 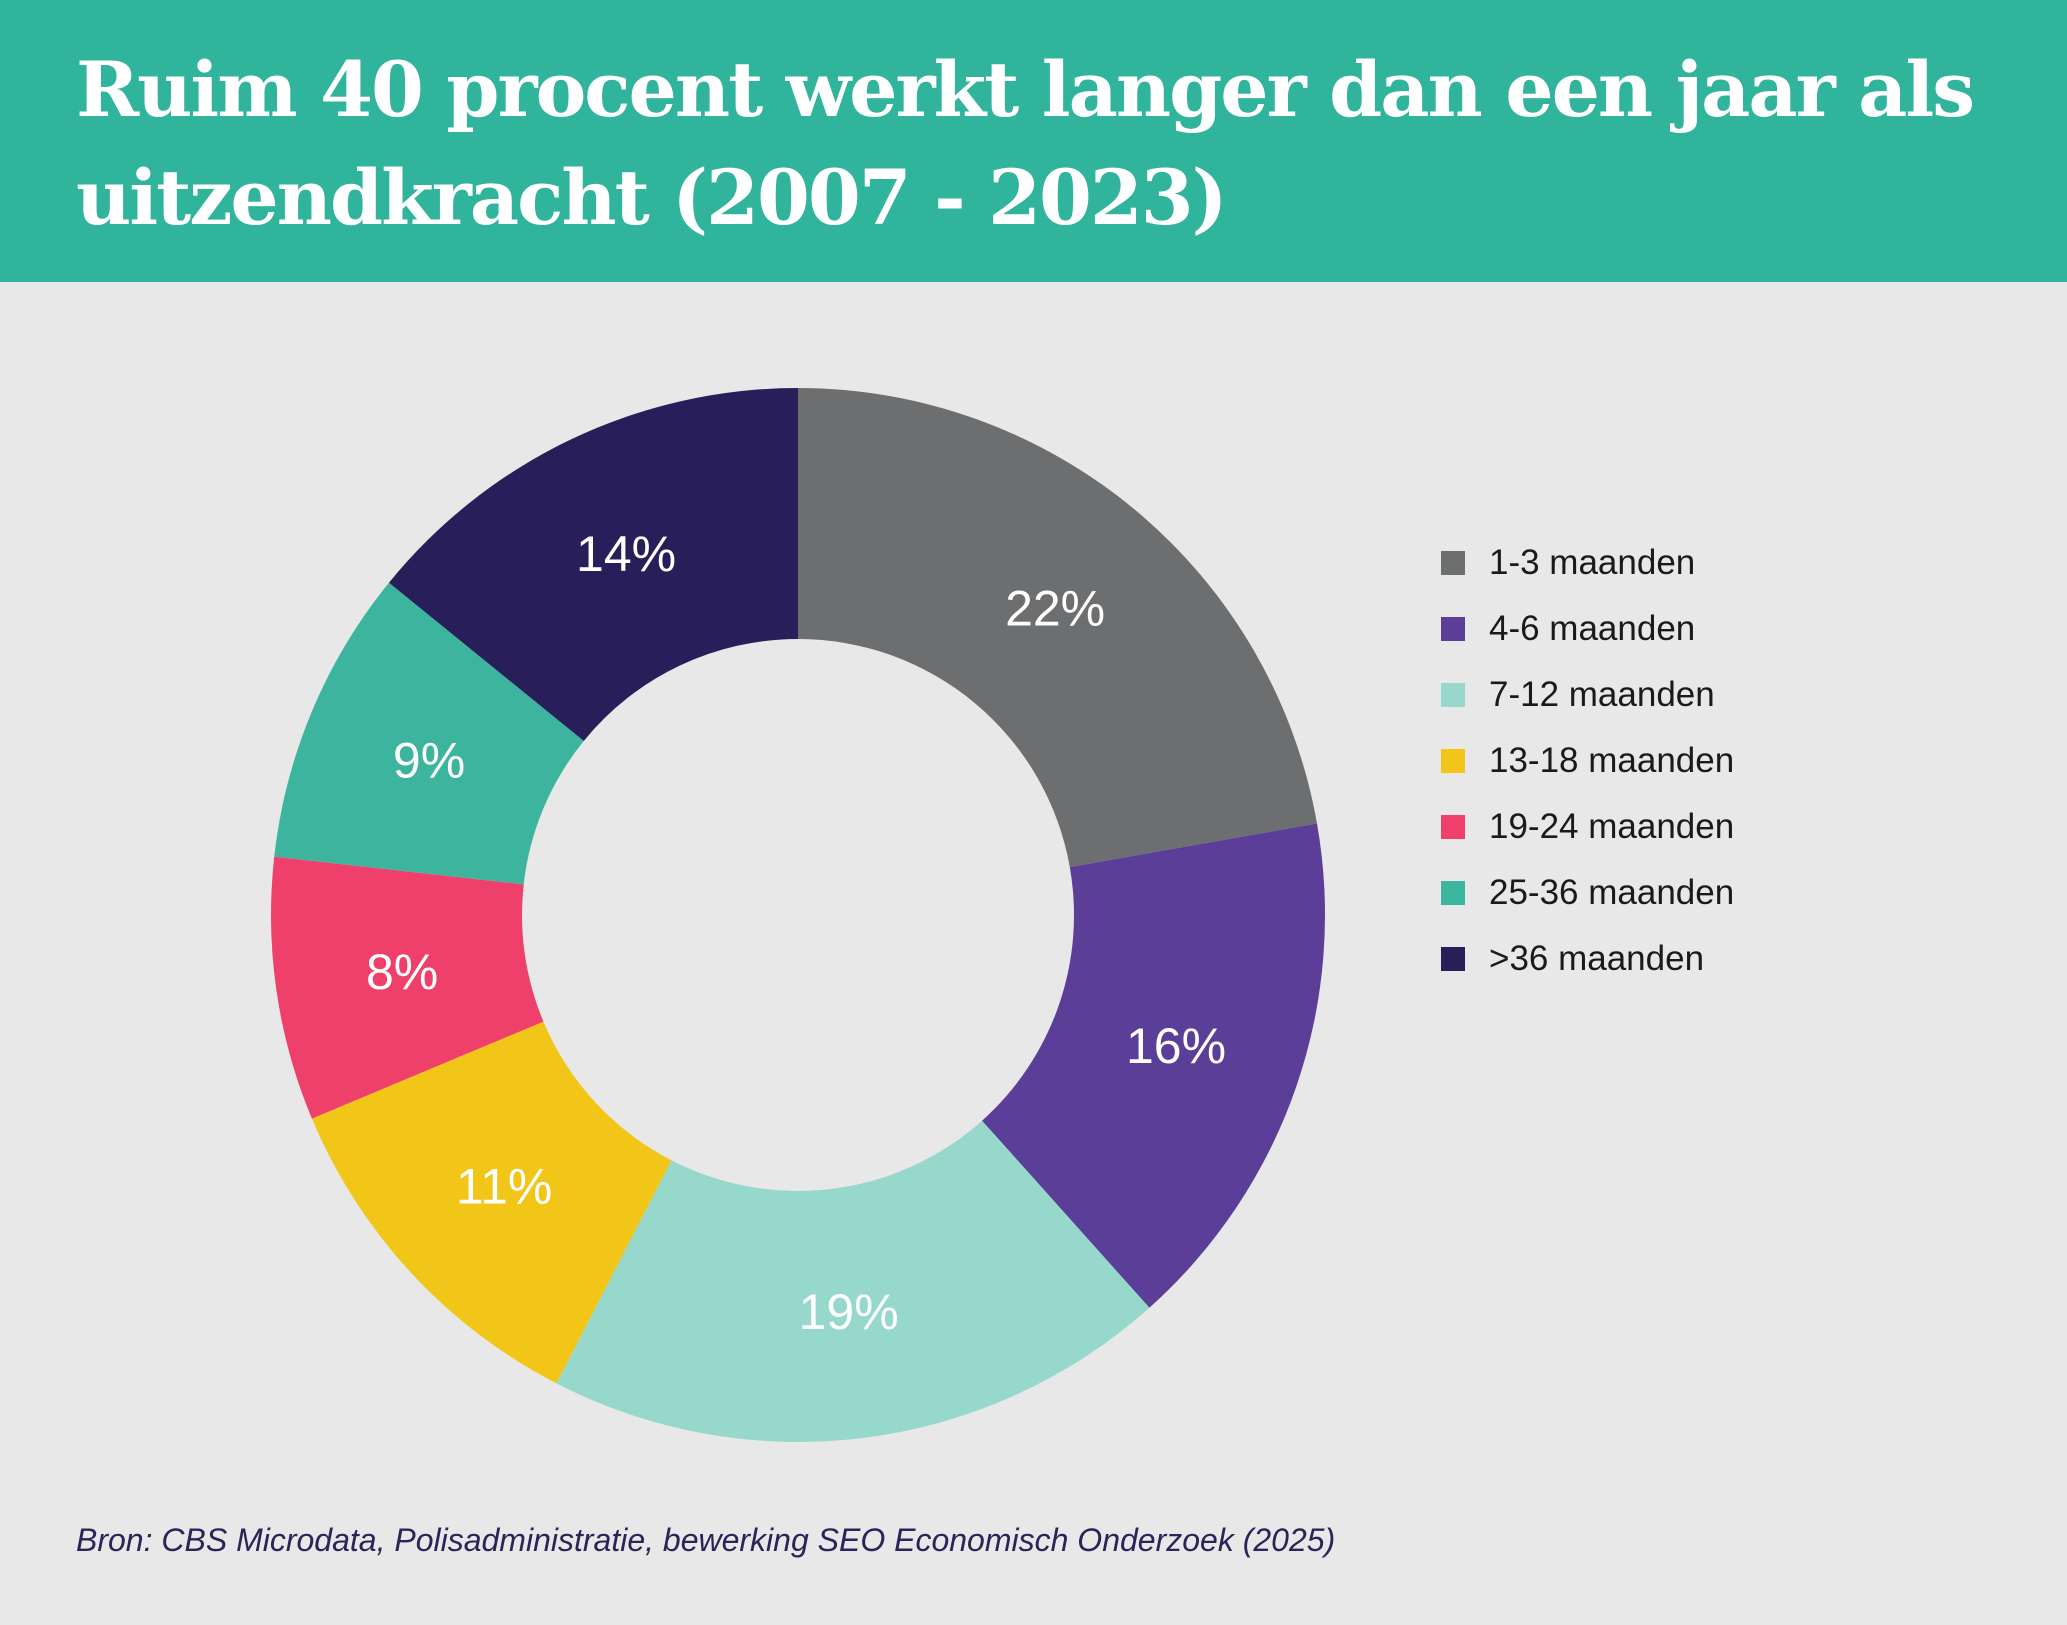 What do you see at coordinates (1602, 694) in the screenshot?
I see `legend-label: 7-12 maanden` at bounding box center [1602, 694].